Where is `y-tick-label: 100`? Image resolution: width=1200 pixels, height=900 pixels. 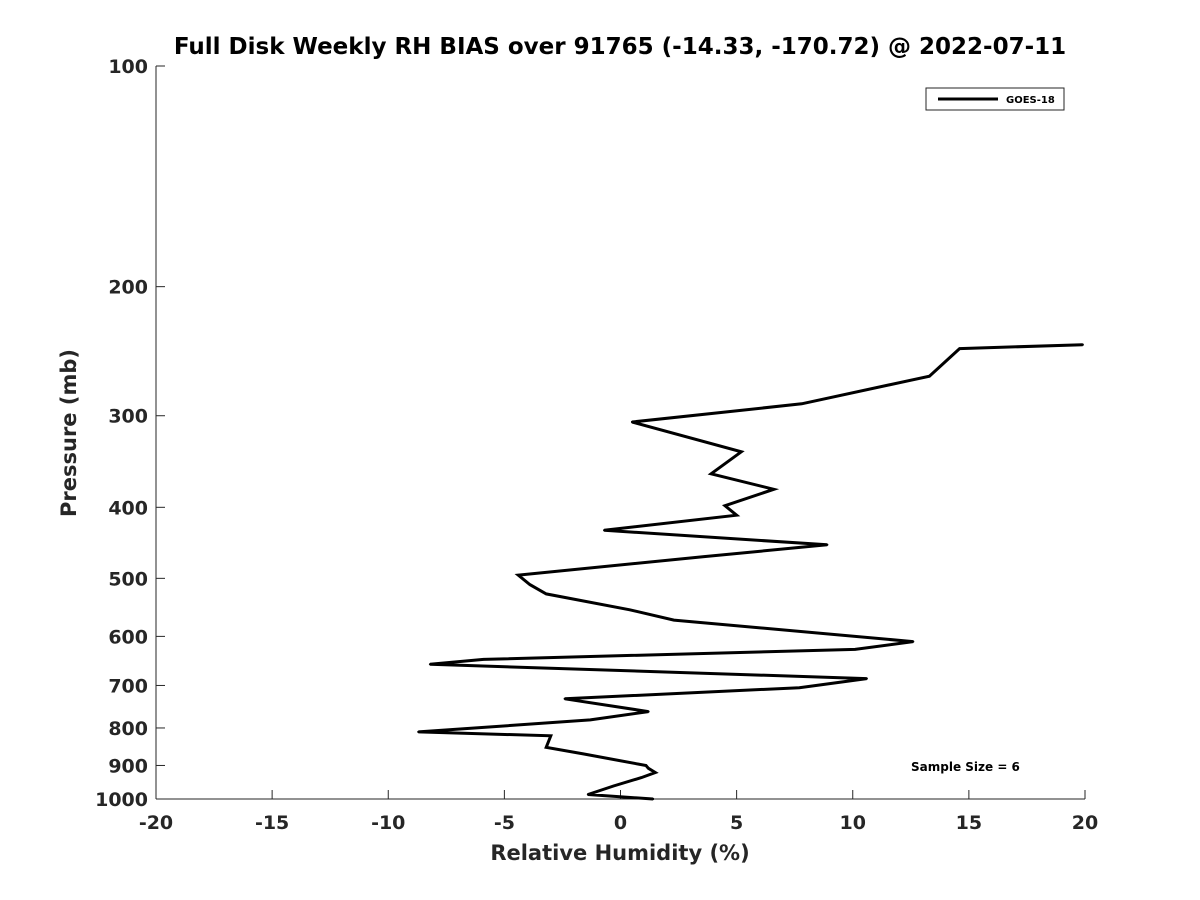 y-tick-label: 100 is located at coordinates (128, 67).